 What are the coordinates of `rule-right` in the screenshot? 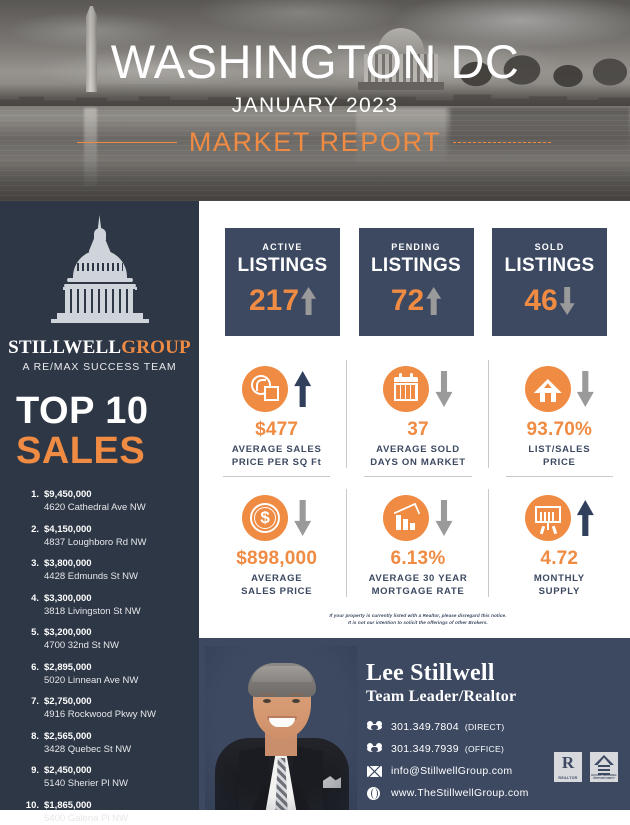 It's located at (503, 142).